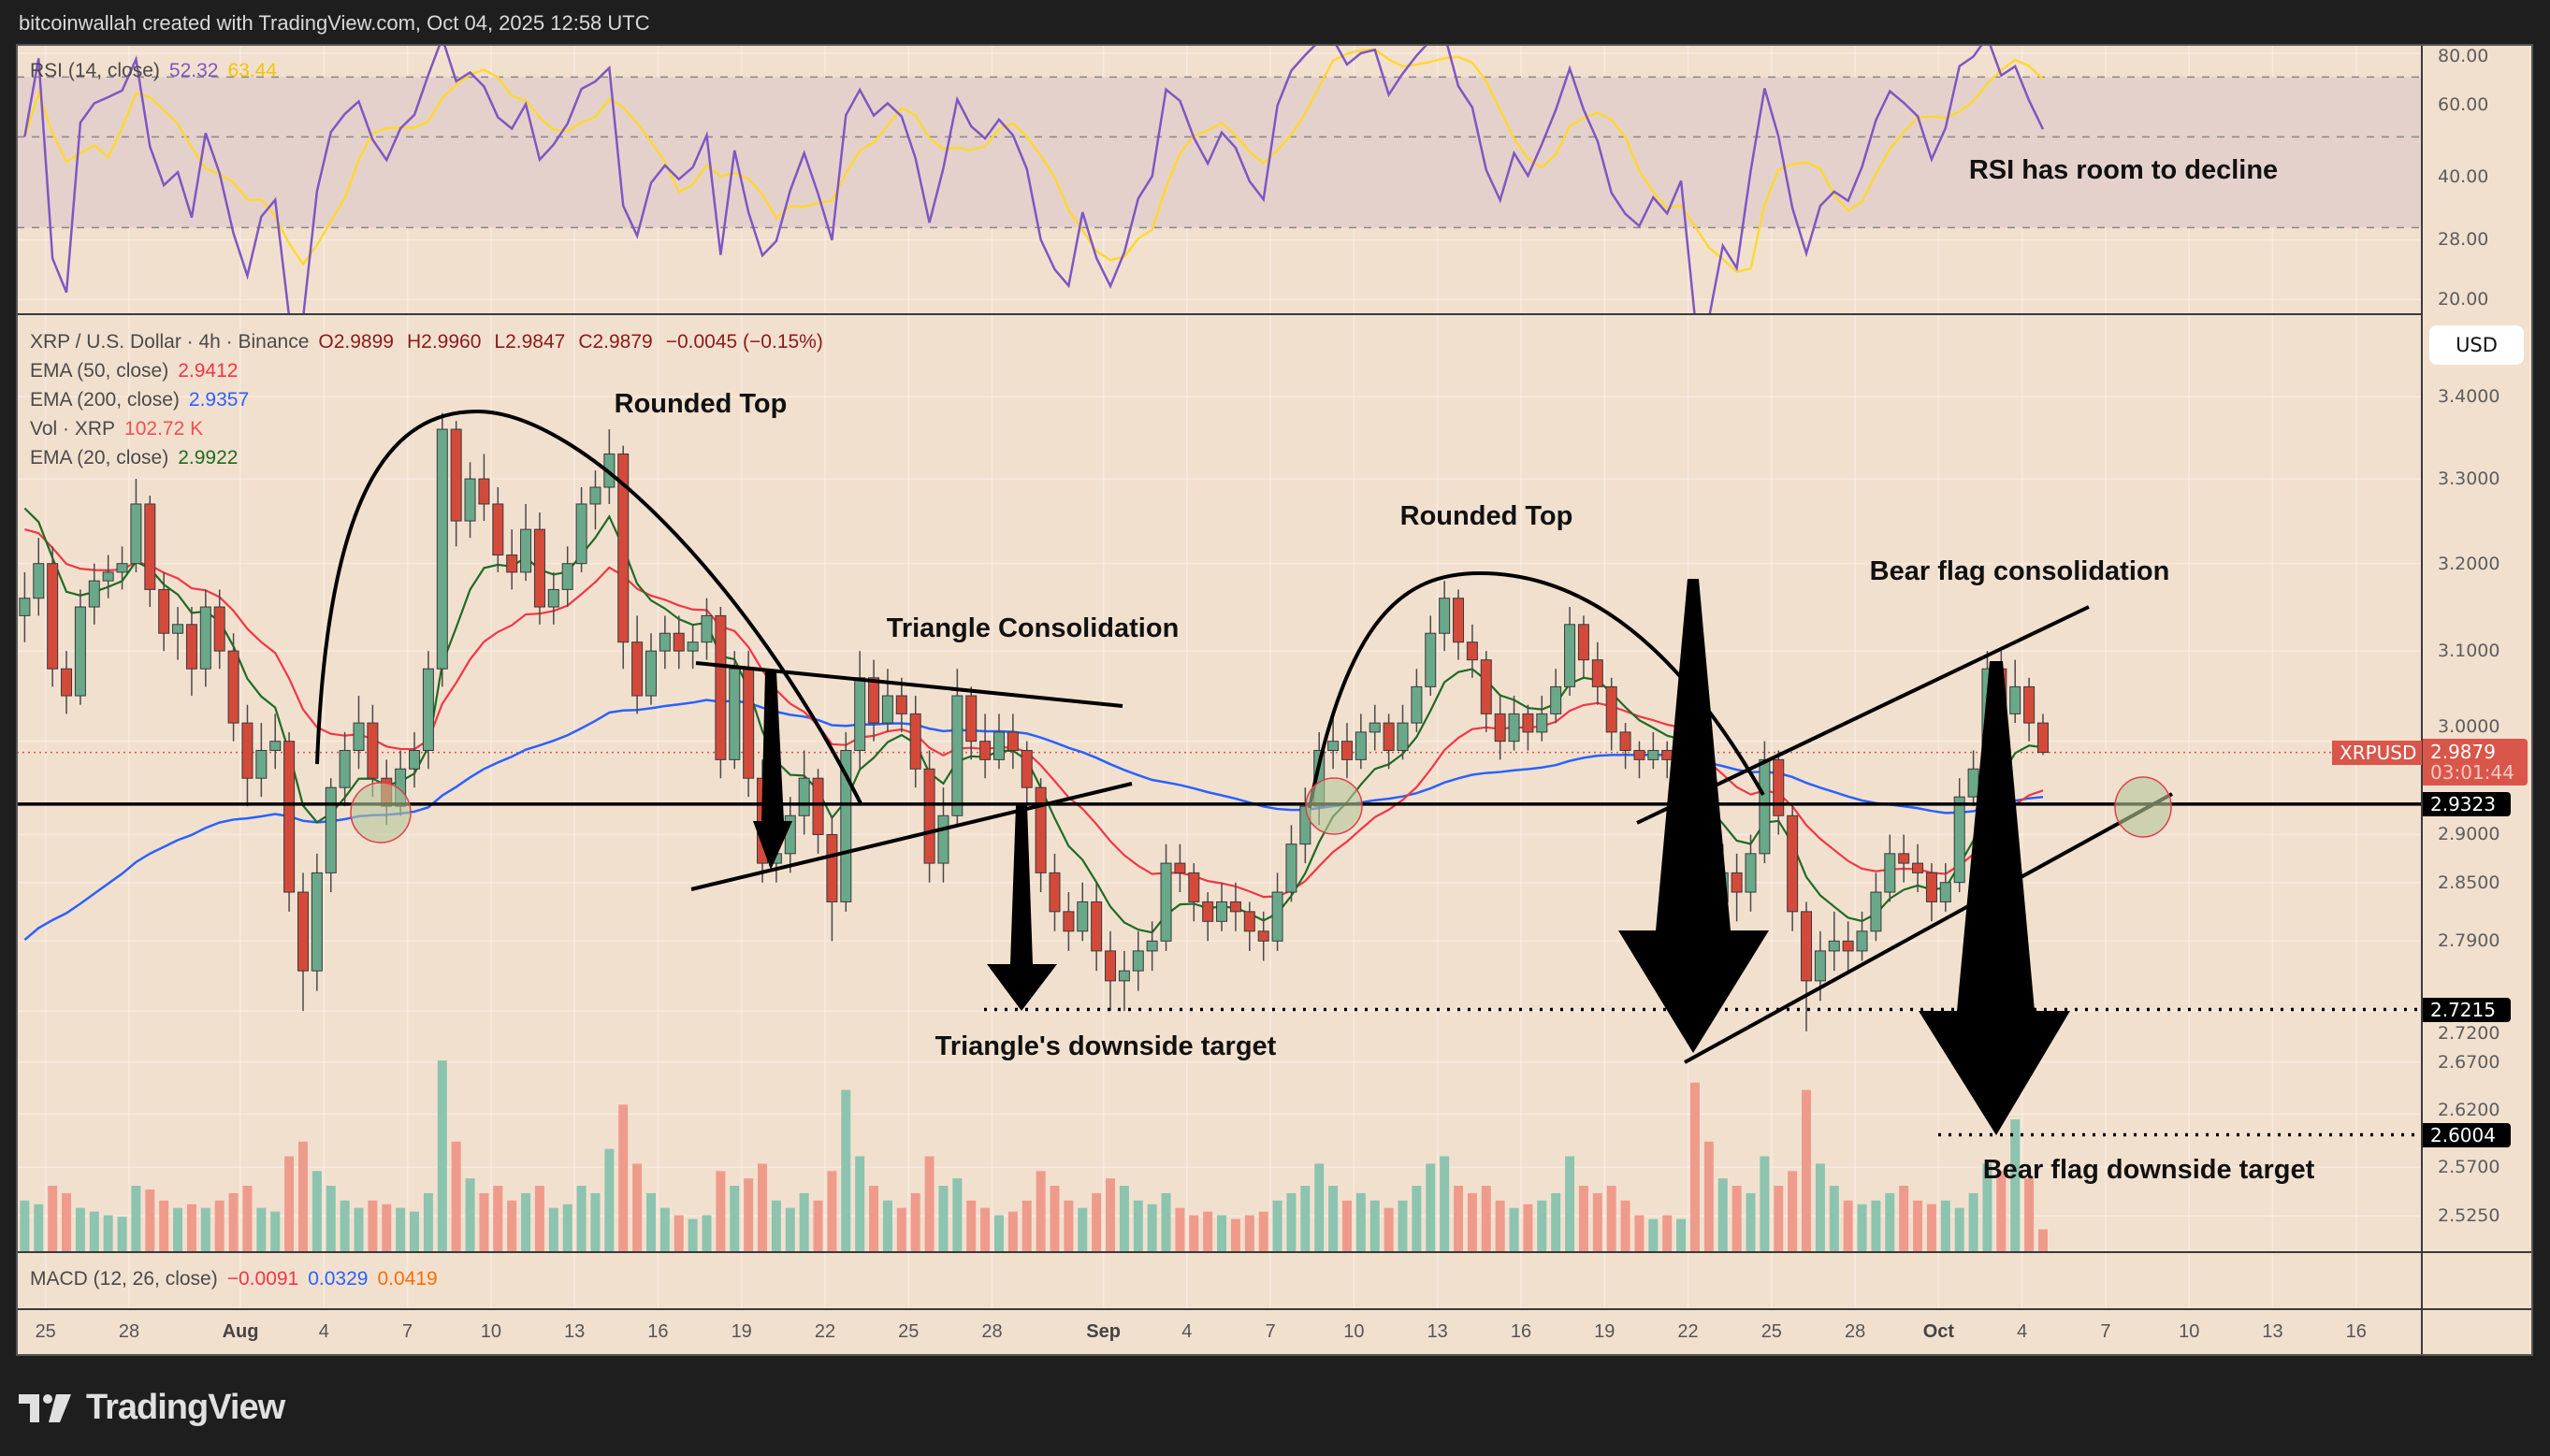 The height and width of the screenshot is (1456, 2550). What do you see at coordinates (144, 400) in the screenshot?
I see `ema-200-legend: EMA (200, close) 2.9357` at bounding box center [144, 400].